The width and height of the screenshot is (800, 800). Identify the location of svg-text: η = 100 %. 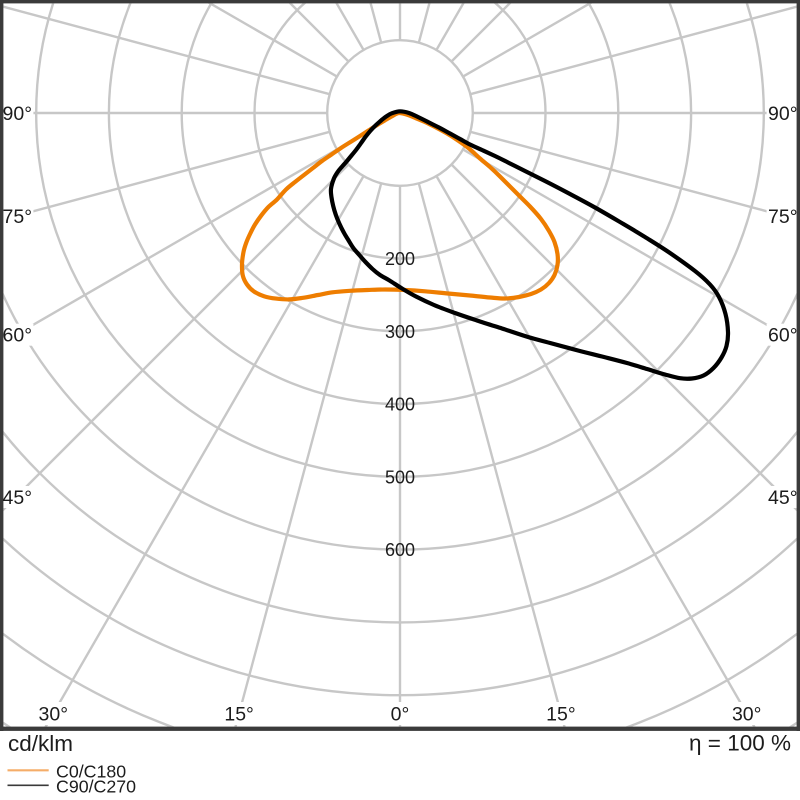
(740, 743).